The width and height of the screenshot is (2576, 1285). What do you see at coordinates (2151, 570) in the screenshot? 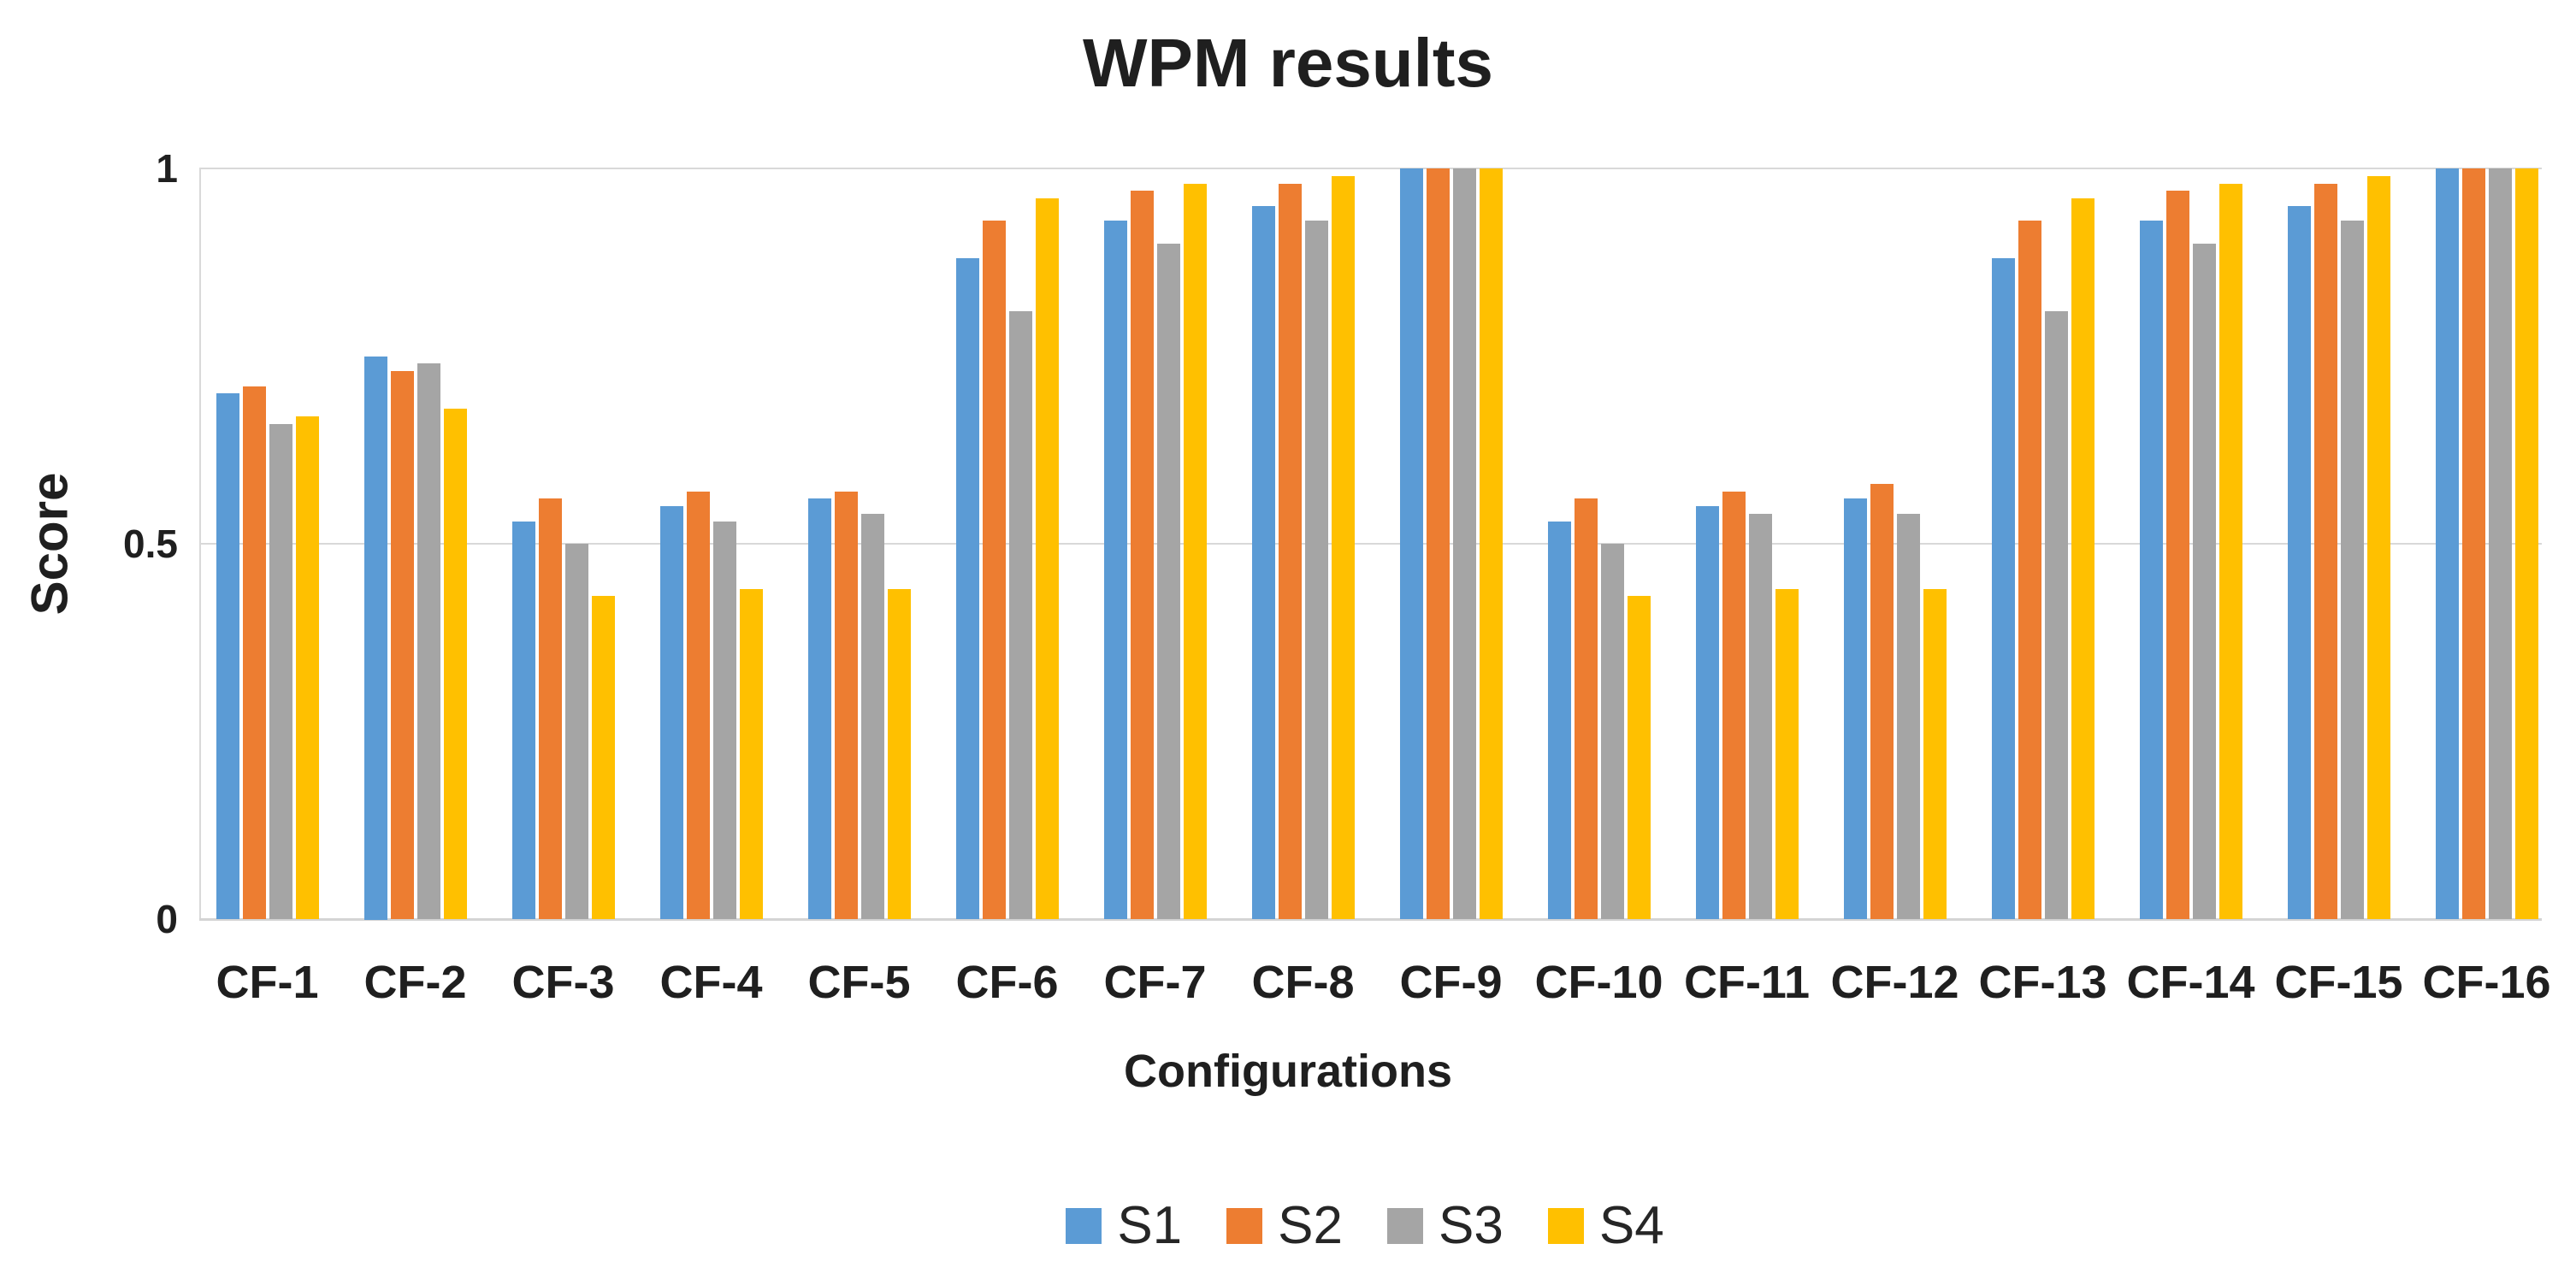
I see `bar-cf-14-s1` at bounding box center [2151, 570].